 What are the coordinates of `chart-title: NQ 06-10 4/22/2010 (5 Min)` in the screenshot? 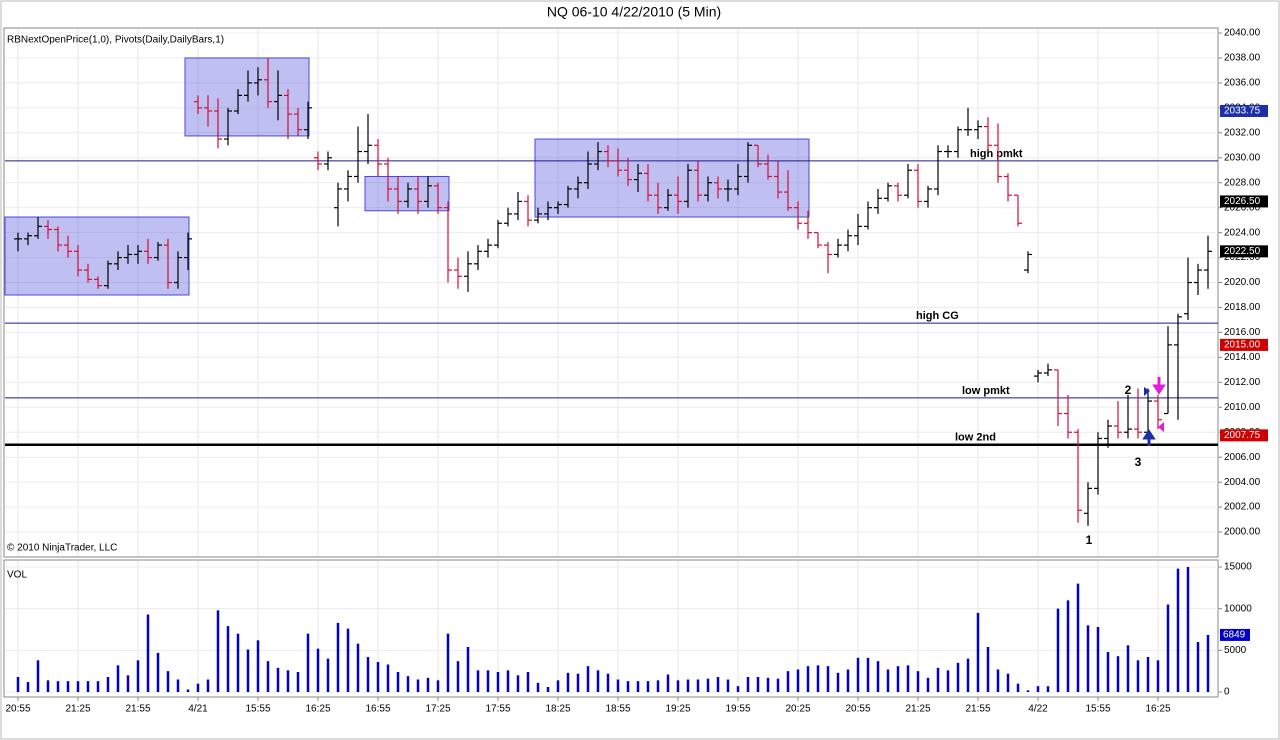 It's located at (634, 12).